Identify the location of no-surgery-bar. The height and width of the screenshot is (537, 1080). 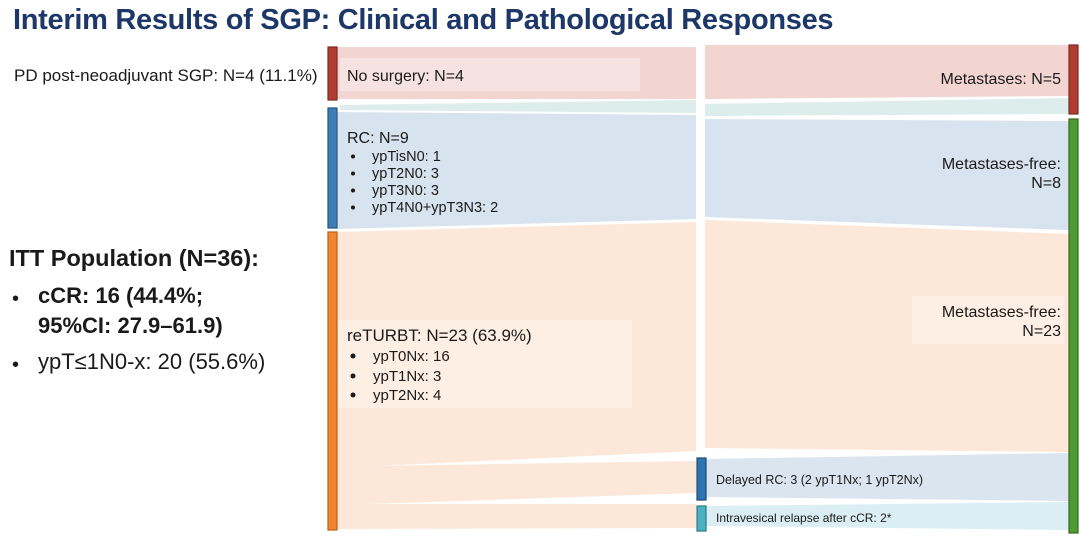
(332, 73).